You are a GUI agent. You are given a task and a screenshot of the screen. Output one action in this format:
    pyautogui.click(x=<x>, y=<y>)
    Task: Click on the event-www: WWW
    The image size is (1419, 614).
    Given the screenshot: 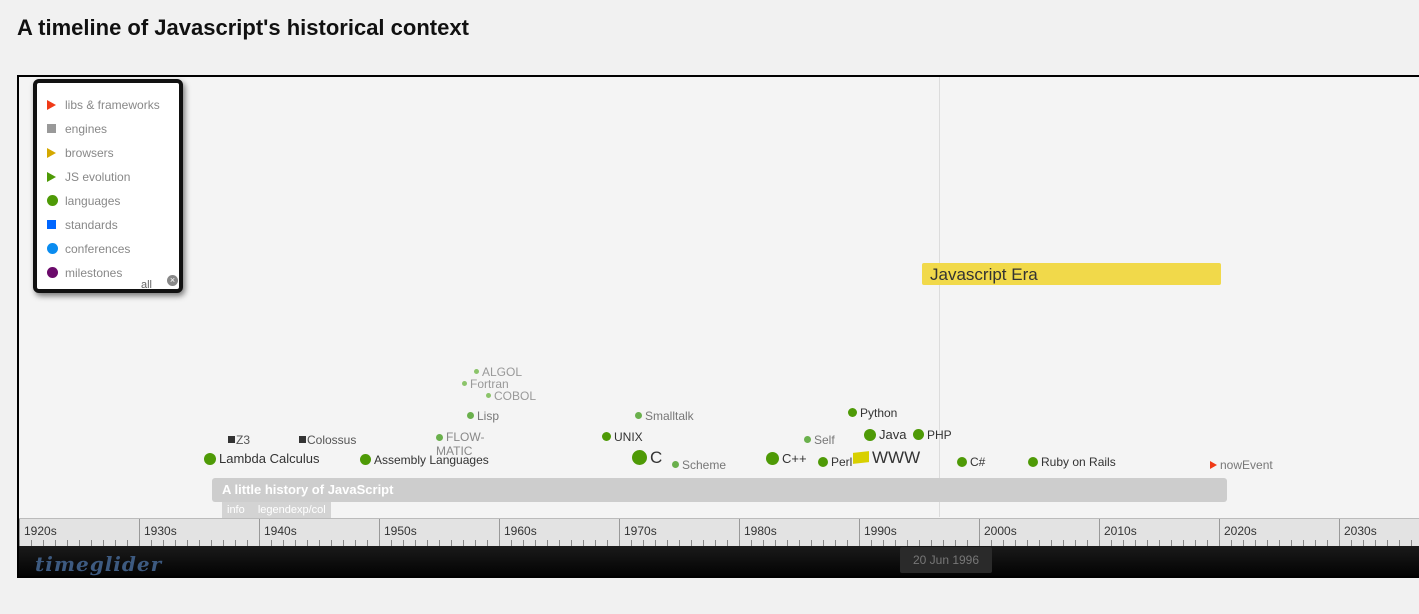 What is the action you would take?
    pyautogui.click(x=886, y=457)
    